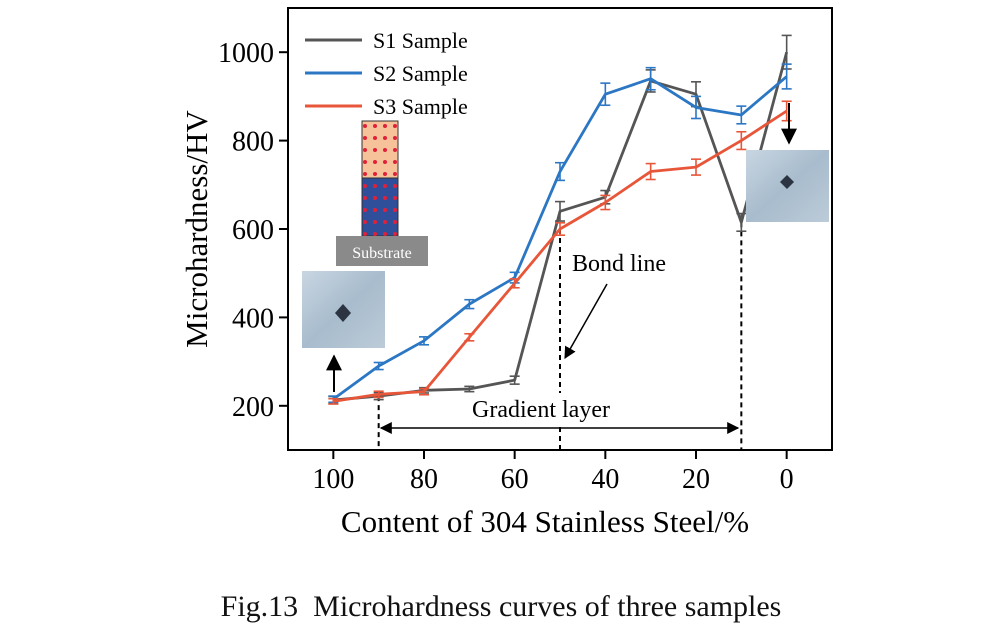  What do you see at coordinates (380, 207) in the screenshot?
I see `schematic-bottom-dots` at bounding box center [380, 207].